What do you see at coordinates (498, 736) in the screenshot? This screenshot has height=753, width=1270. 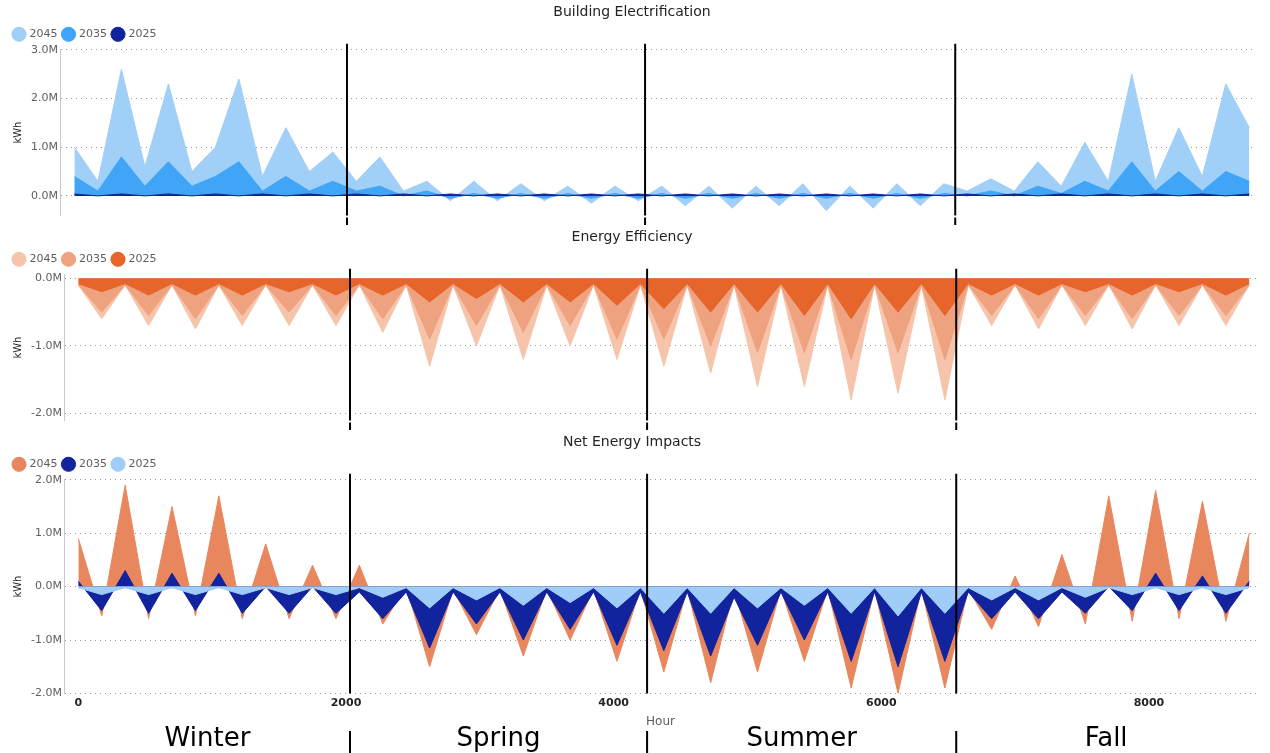 I see `text: Spring` at bounding box center [498, 736].